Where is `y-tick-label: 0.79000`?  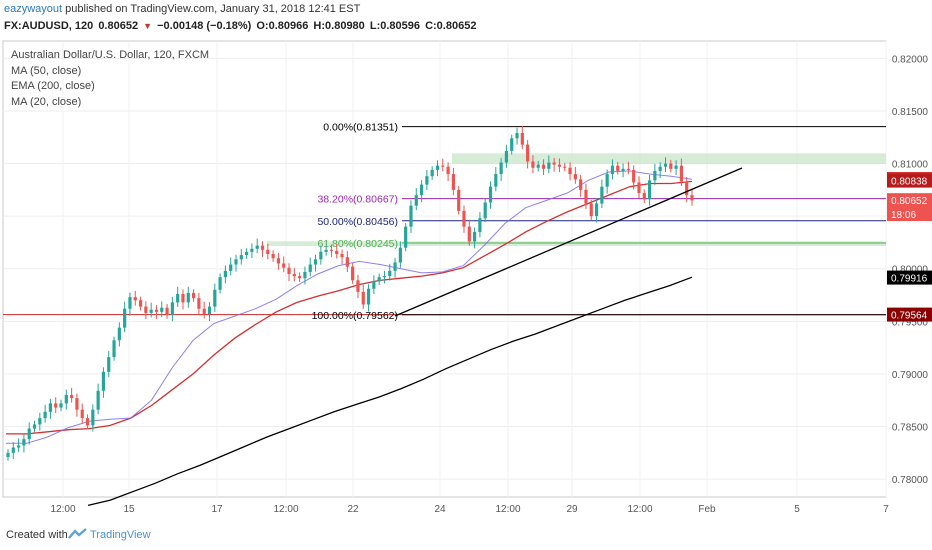 y-tick-label: 0.79000 is located at coordinates (910, 375).